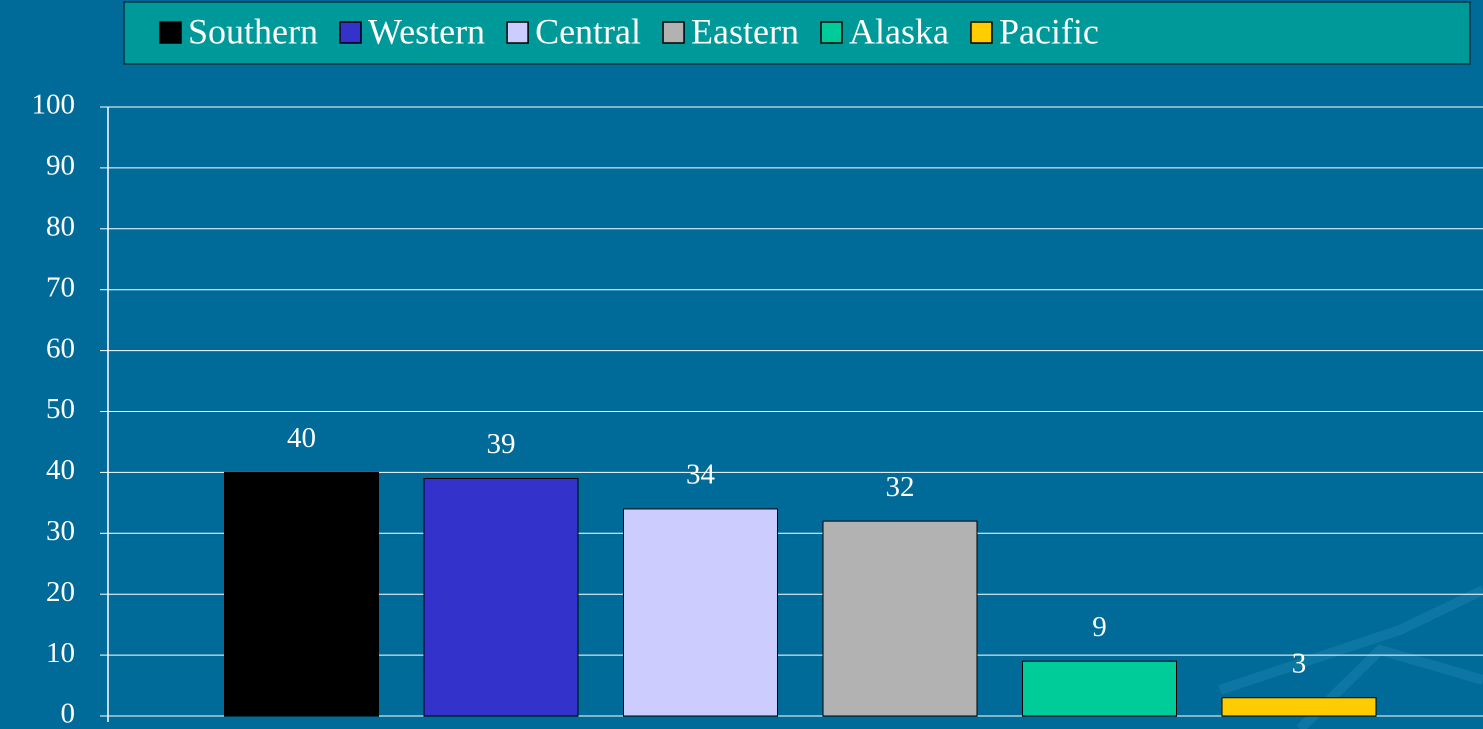 The height and width of the screenshot is (729, 1483). What do you see at coordinates (60, 409) in the screenshot?
I see `y-tick-label: 50` at bounding box center [60, 409].